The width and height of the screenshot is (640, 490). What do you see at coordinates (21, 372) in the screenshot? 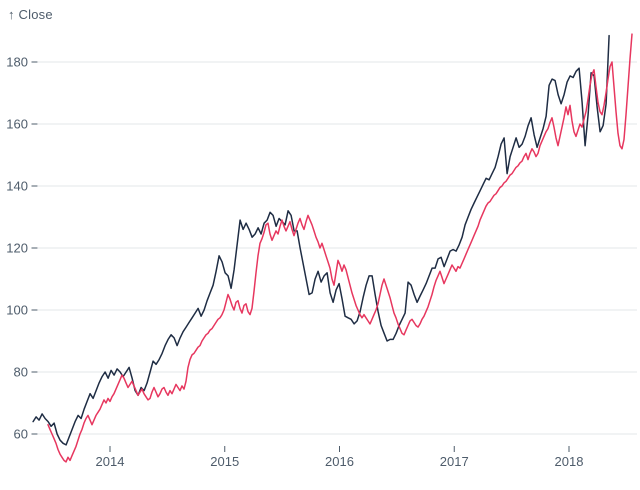
I see `y-tick-label: 80` at bounding box center [21, 372].